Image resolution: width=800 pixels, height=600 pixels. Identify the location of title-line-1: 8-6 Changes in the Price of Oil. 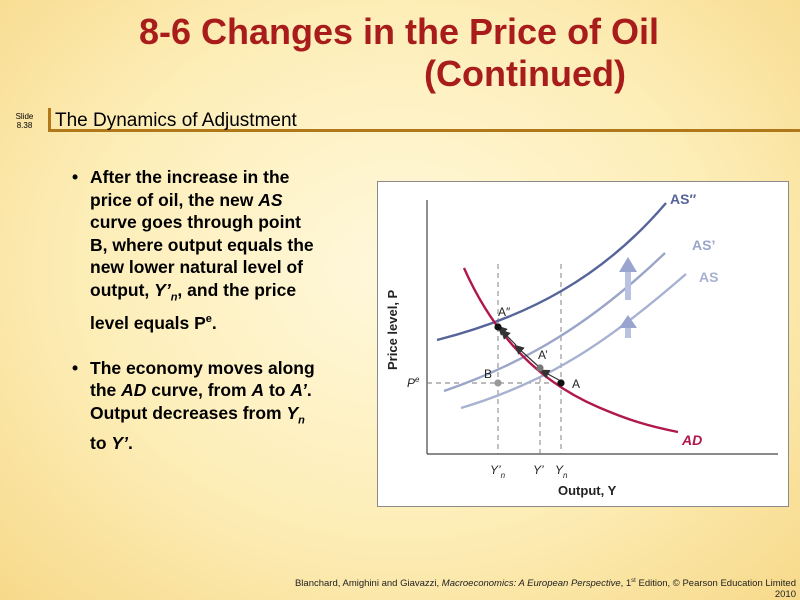
(399, 31).